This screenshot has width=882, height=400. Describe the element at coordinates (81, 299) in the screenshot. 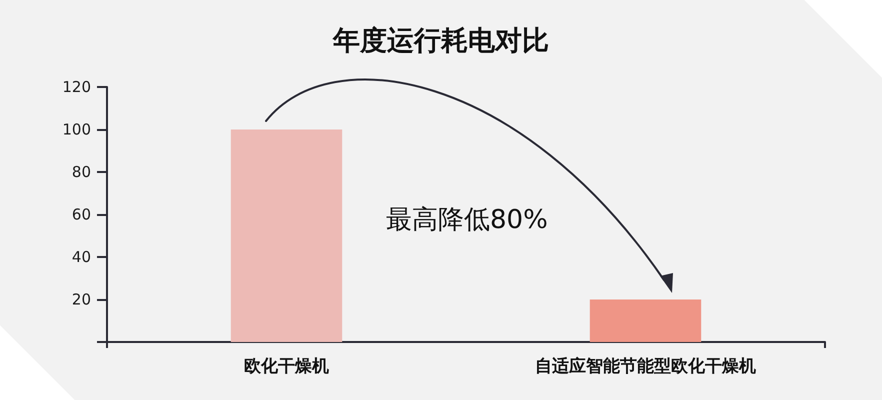

I see `y-tick-label: 20` at that location.